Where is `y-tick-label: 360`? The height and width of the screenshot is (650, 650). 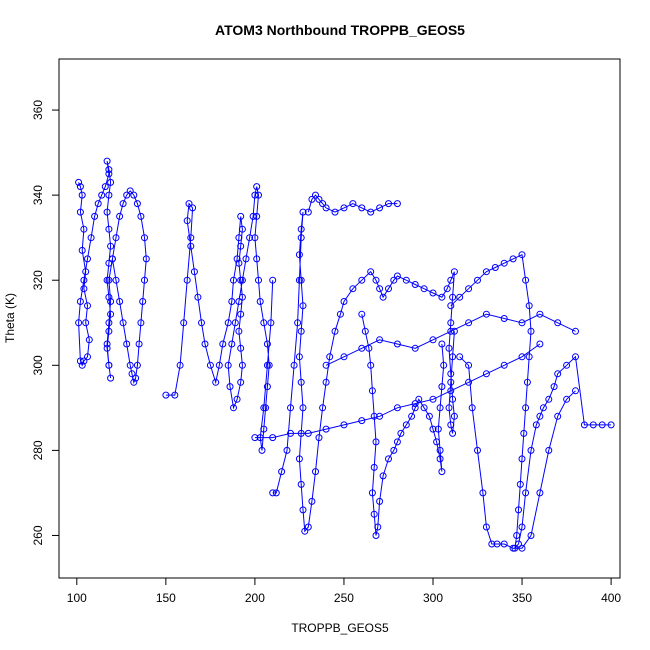 y-tick-label: 360 is located at coordinates (38, 110).